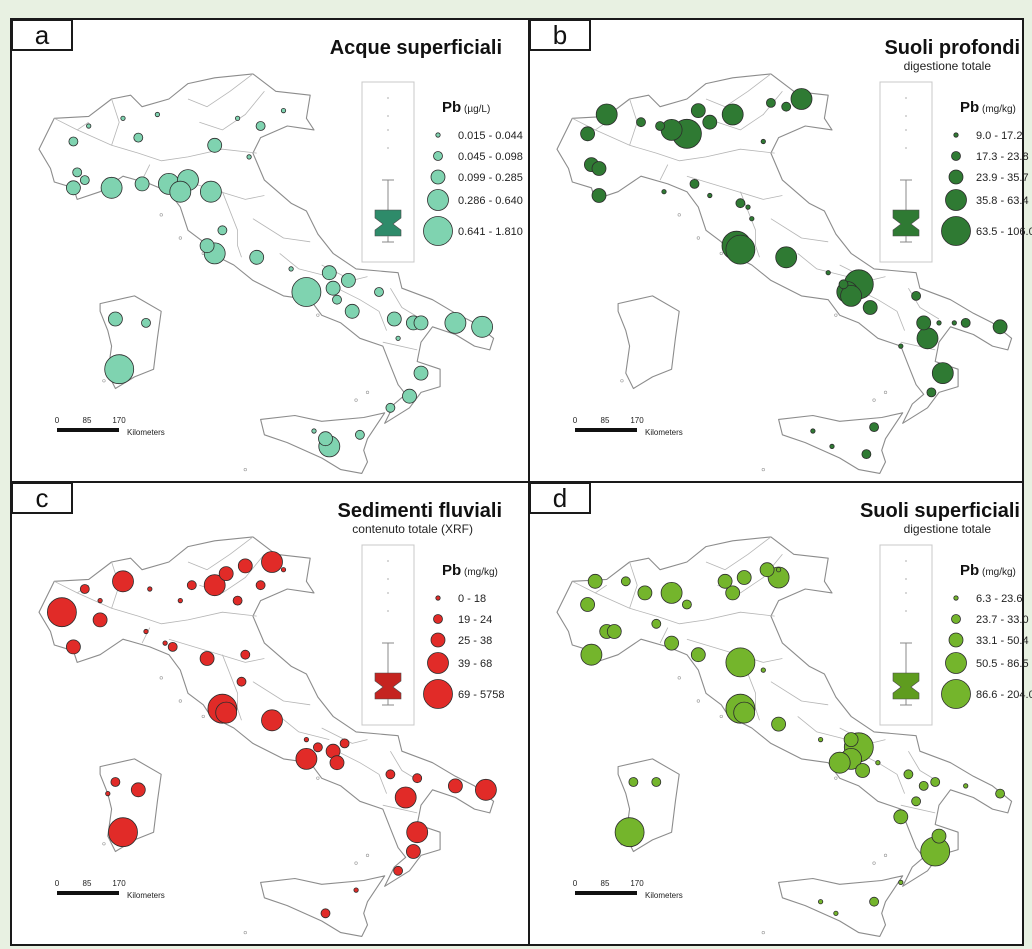 This screenshot has width=1032, height=949. What do you see at coordinates (560, 35) in the screenshot?
I see `panel-letter: b` at bounding box center [560, 35].